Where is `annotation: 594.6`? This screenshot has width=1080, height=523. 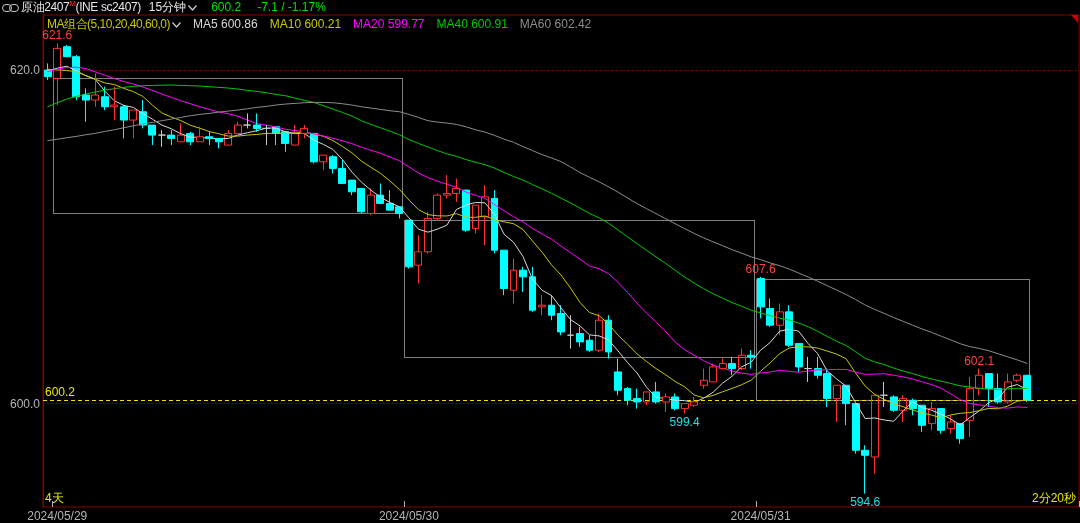
annotation: 594.6 is located at coordinates (865, 501).